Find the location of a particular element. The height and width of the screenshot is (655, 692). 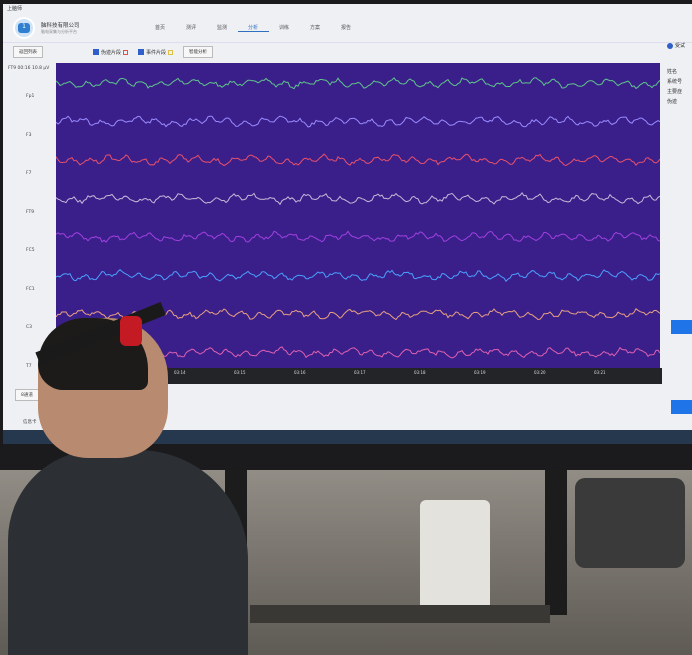

subject-field: 主要症 is located at coordinates (675, 92).